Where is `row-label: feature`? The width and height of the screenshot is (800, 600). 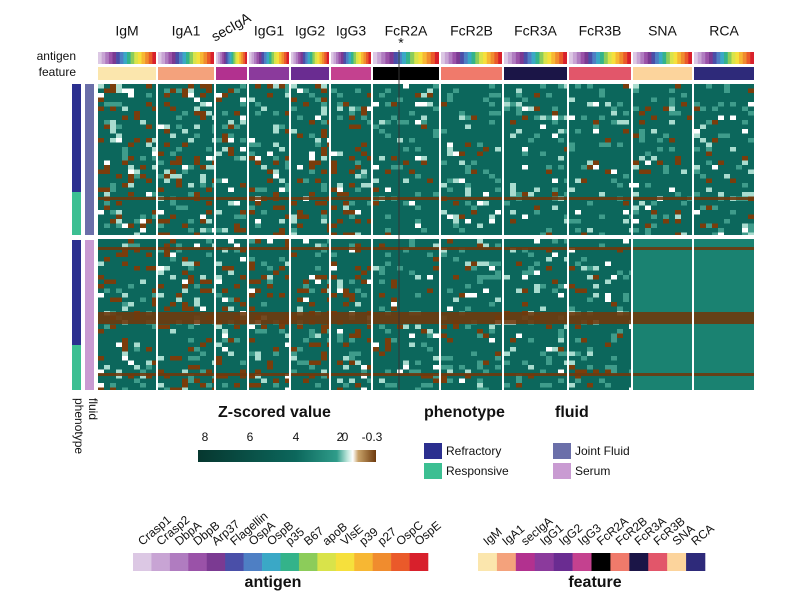 row-label: feature is located at coordinates (58, 72).